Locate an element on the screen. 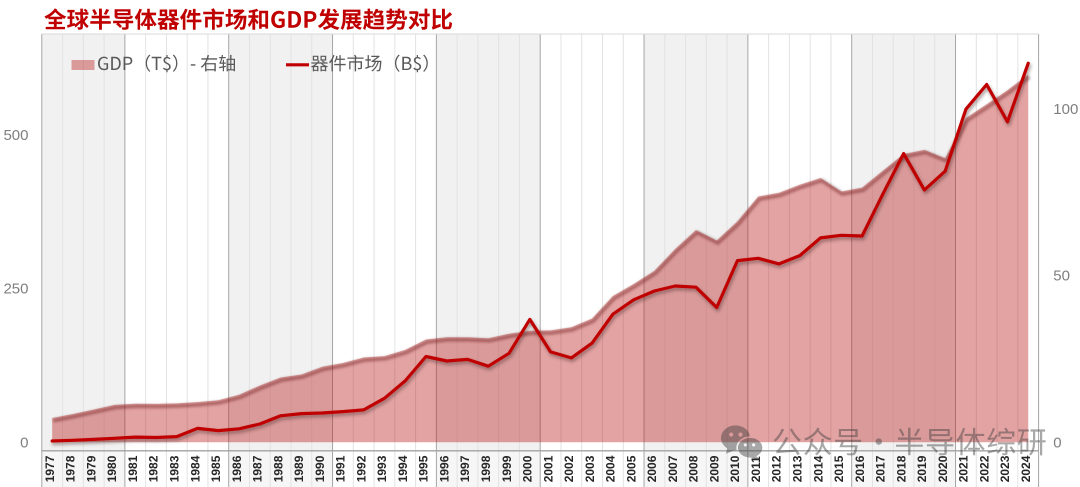 This screenshot has width=1080, height=487. svg-text: 2021 is located at coordinates (964, 468).